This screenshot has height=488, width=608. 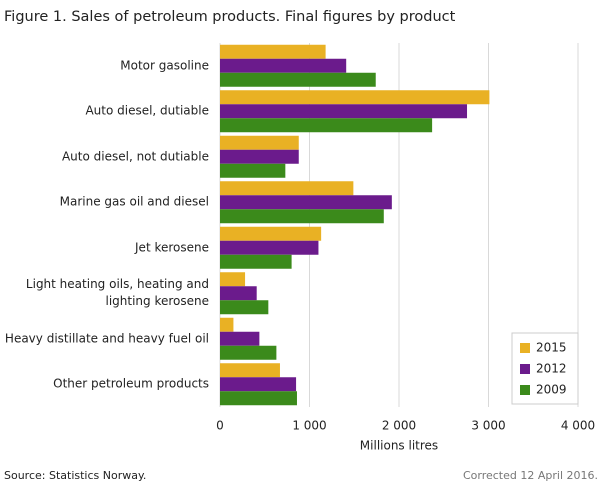 I want to click on x-tick-label: 2 000, so click(x=399, y=426).